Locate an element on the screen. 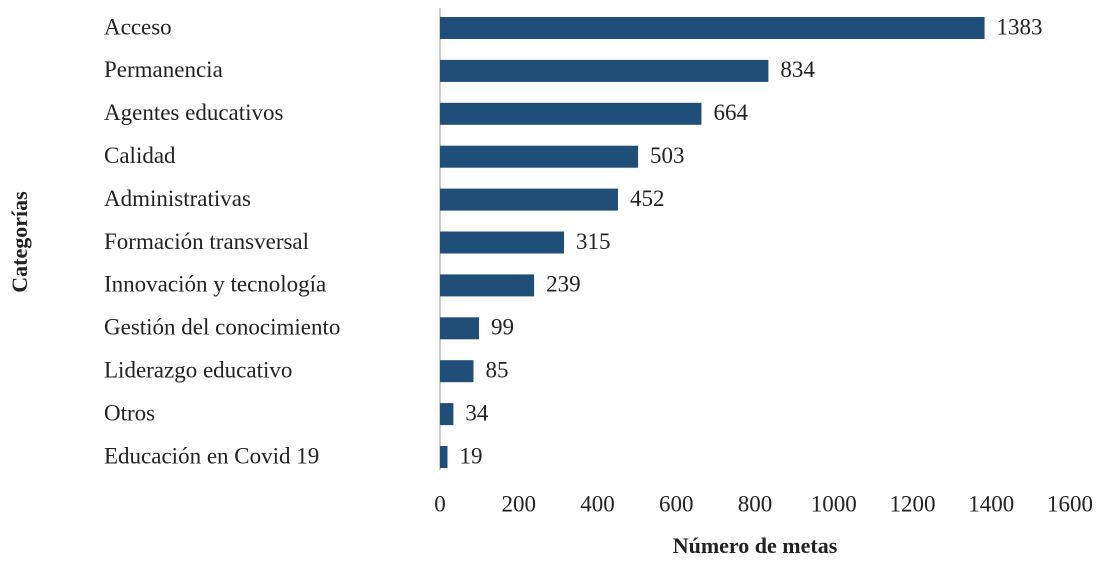  x-tick-label: 1000 is located at coordinates (834, 503).